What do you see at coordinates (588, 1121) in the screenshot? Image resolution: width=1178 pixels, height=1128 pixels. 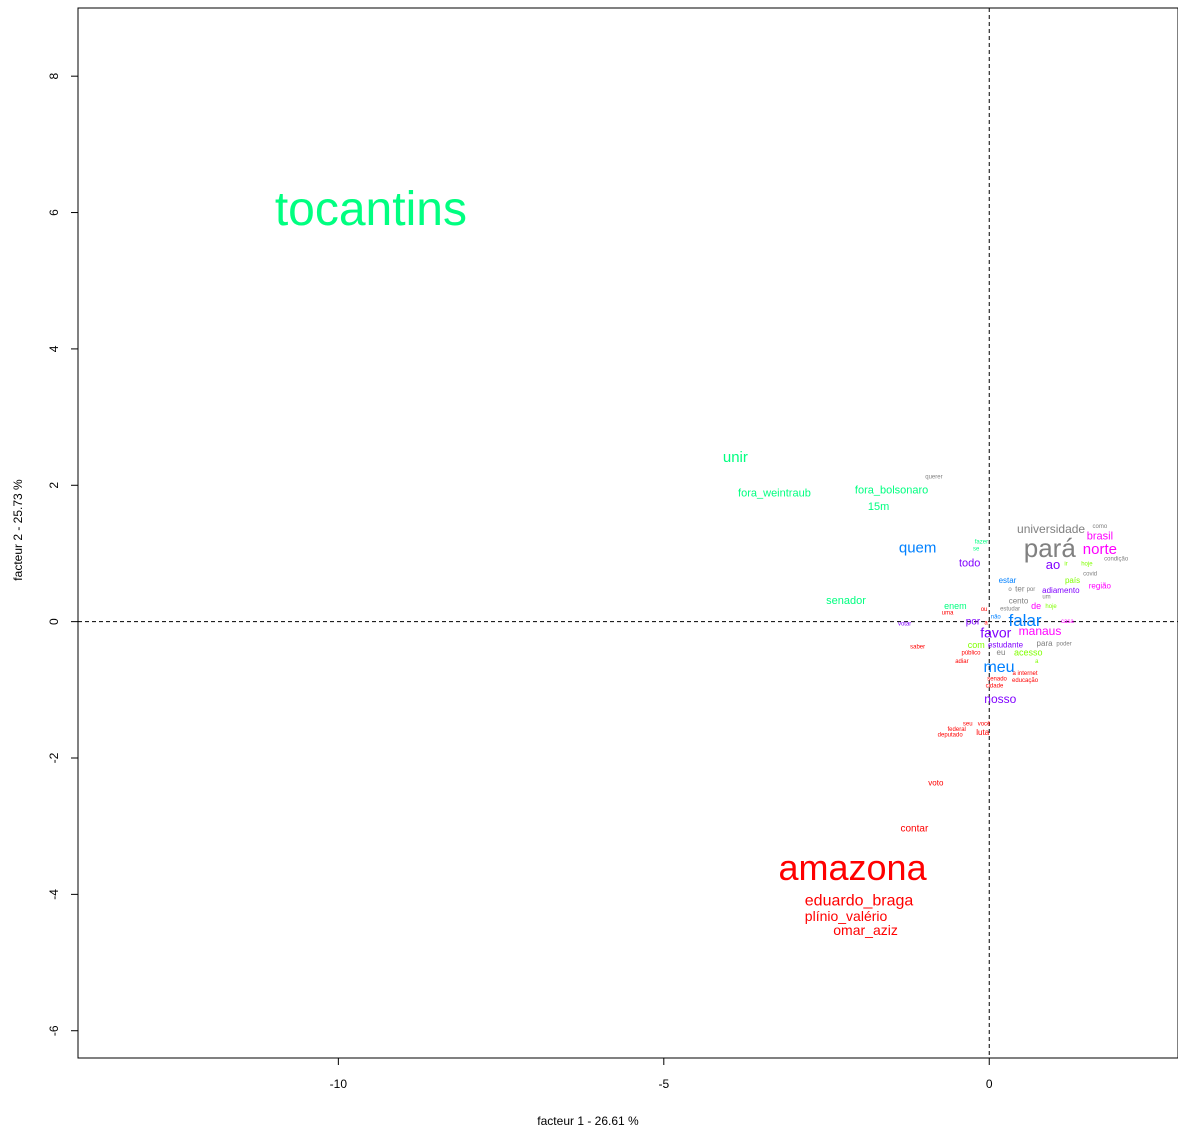 I see `x-axis-label: facteur 1 - 26.61 %` at bounding box center [588, 1121].